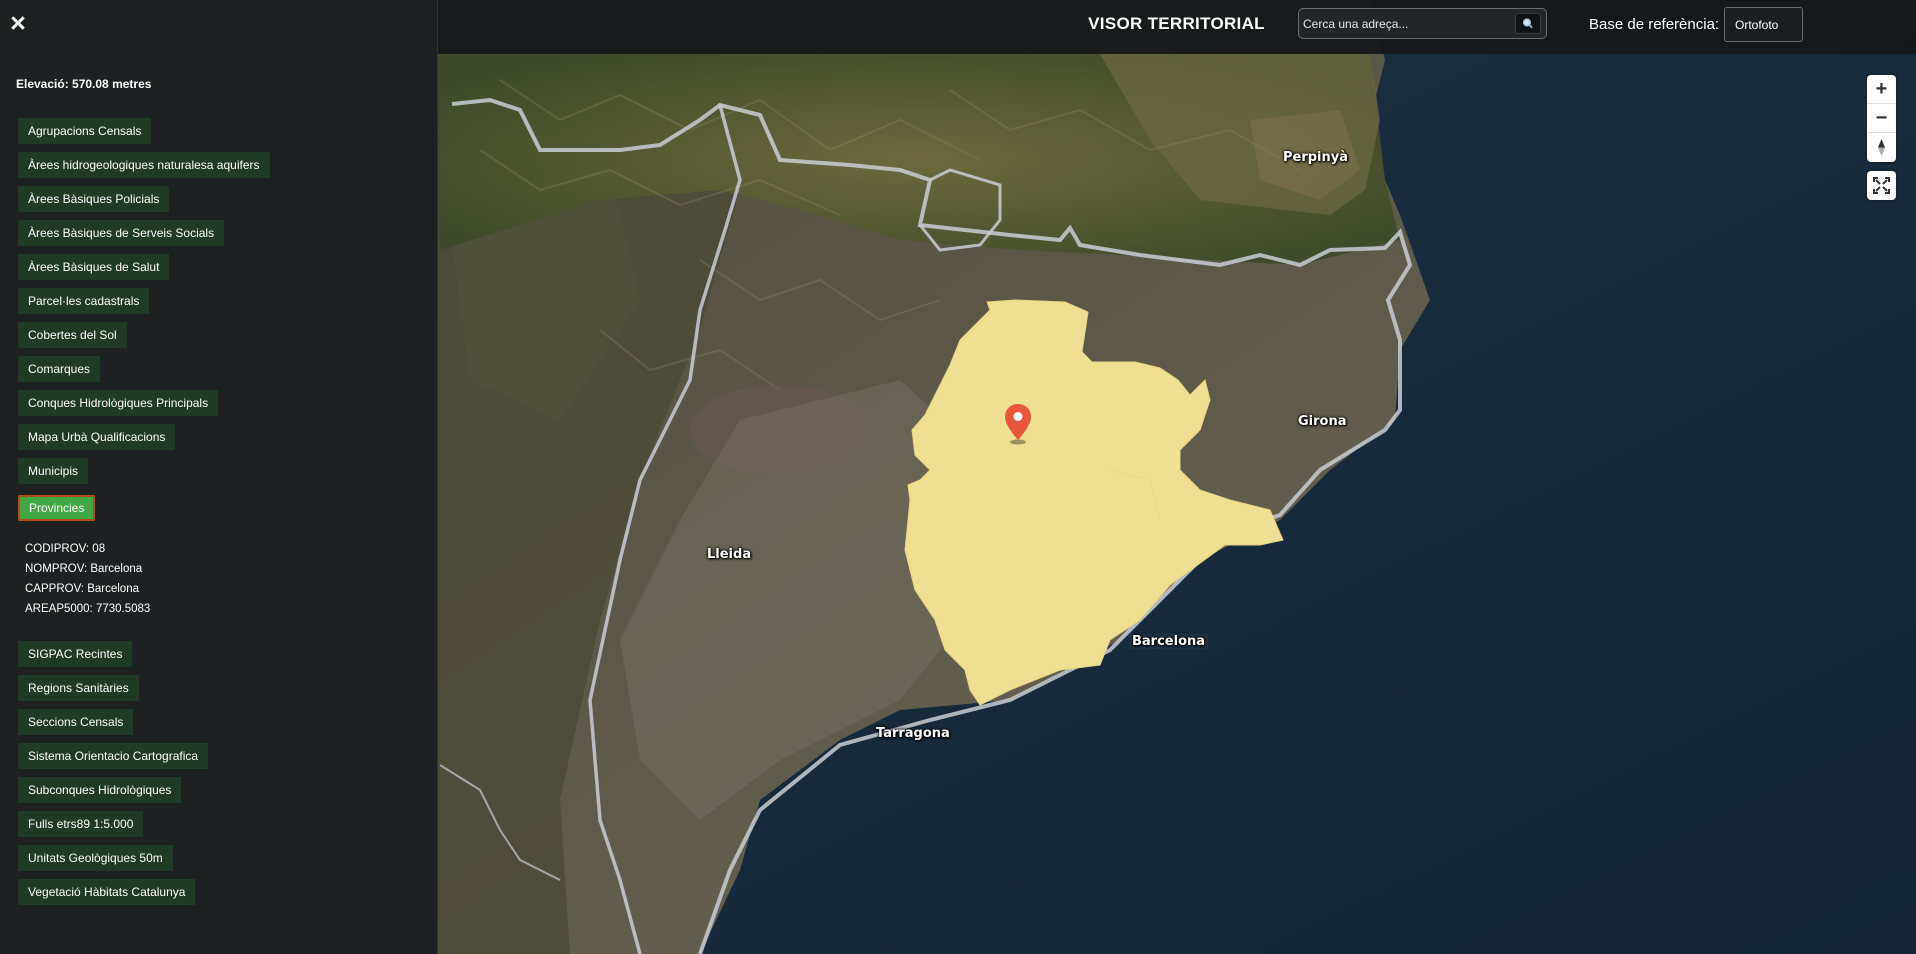  Describe the element at coordinates (72, 335) in the screenshot. I see `layer-button: Cobertes del Sol` at that location.